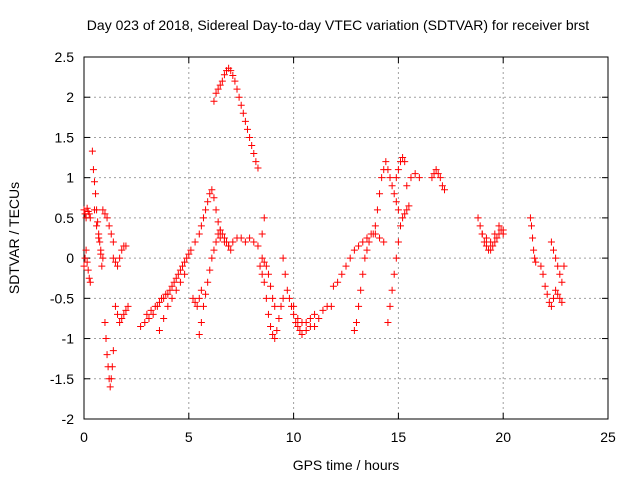 The height and width of the screenshot is (480, 640). What do you see at coordinates (70, 97) in the screenshot?
I see `y-tick-label: 2` at bounding box center [70, 97].